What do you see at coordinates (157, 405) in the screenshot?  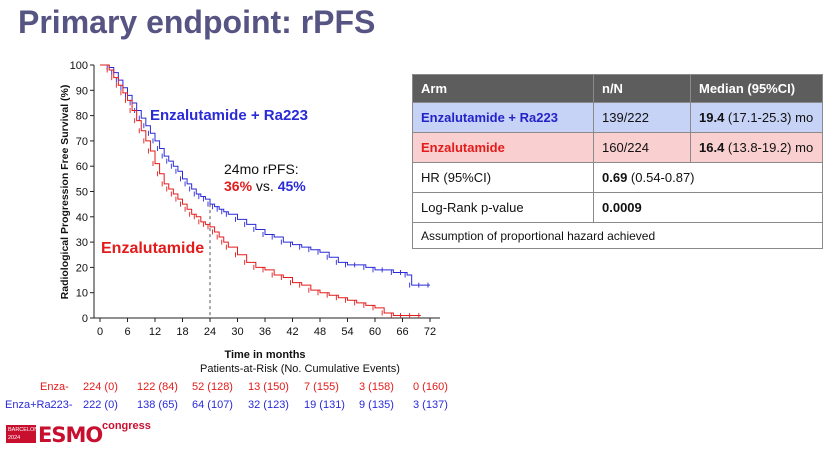 I see `risk-cell: 138 (65)` at bounding box center [157, 405].